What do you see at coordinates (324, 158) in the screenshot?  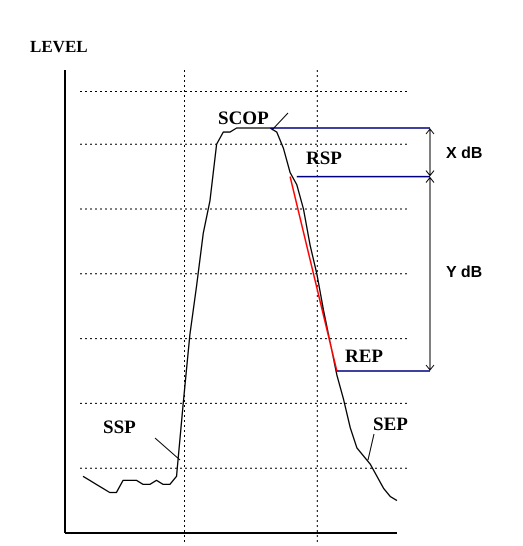 I see `annotation: RSP` at bounding box center [324, 158].